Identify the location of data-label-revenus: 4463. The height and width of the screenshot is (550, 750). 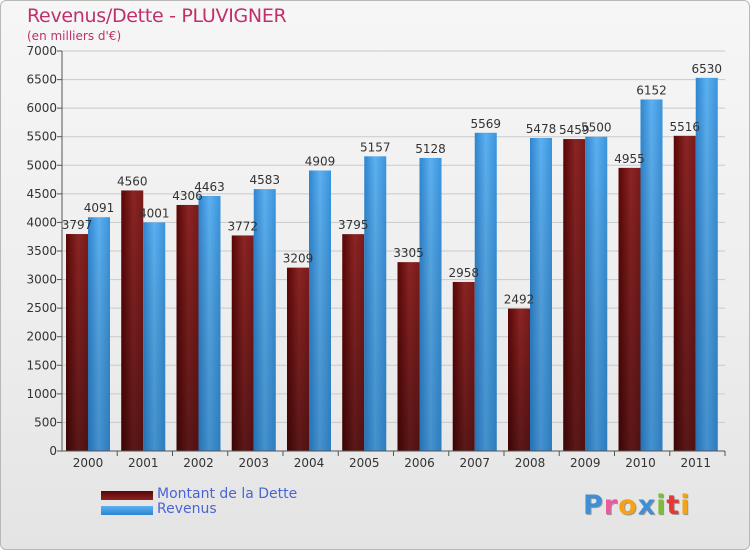
(209, 187).